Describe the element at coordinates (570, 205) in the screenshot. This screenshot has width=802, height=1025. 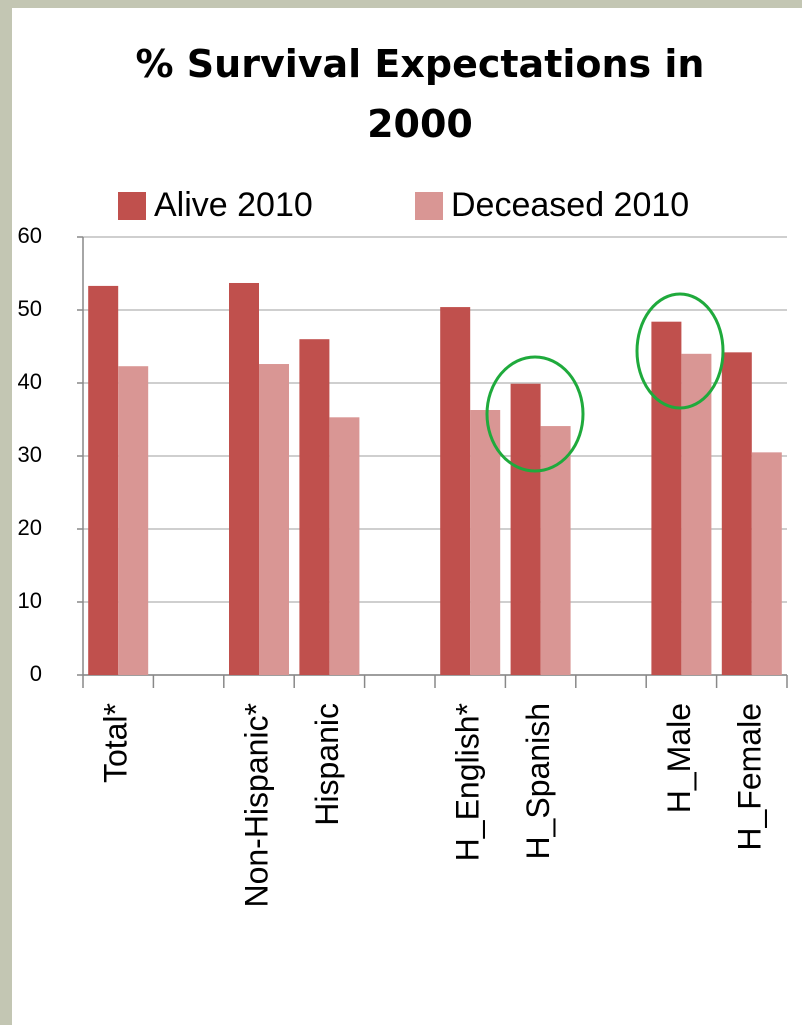
I see `legend-label: Deceased 2010` at that location.